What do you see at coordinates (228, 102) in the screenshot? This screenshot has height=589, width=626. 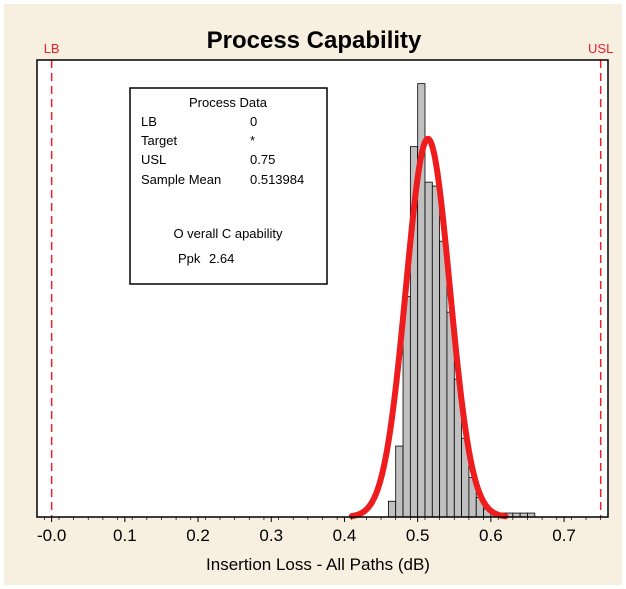 I see `process-data-heading: Process Data` at bounding box center [228, 102].